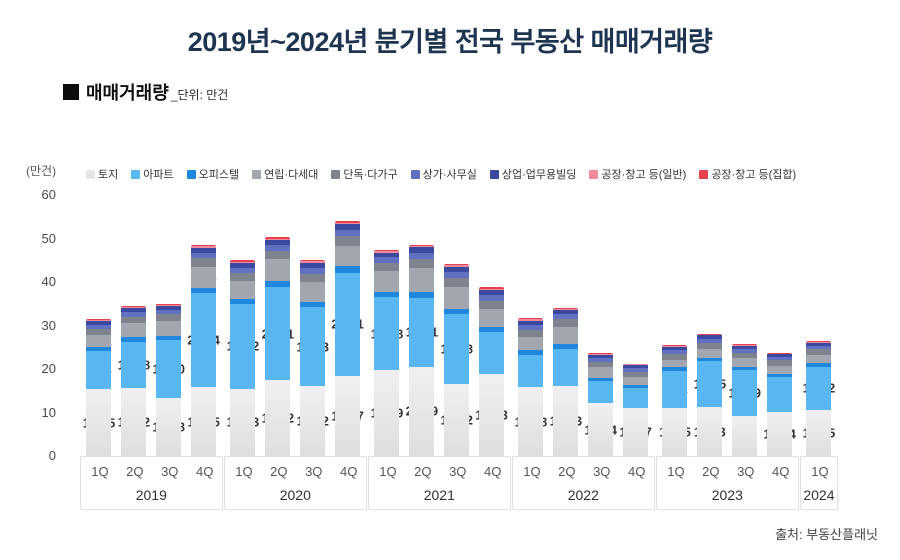 The image size is (900, 560). What do you see at coordinates (532, 471) in the screenshot?
I see `quarter-label-2022-1Q: 1Q` at bounding box center [532, 471].